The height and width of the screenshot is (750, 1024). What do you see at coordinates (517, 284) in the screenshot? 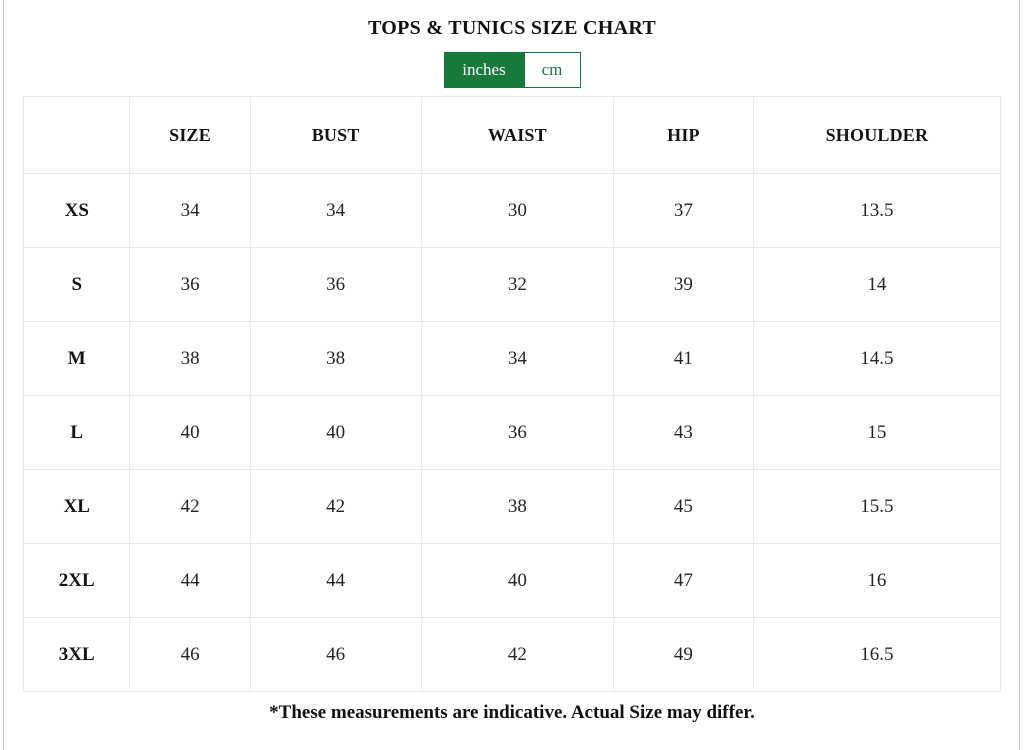
I see `table-cell: 32` at bounding box center [517, 284].